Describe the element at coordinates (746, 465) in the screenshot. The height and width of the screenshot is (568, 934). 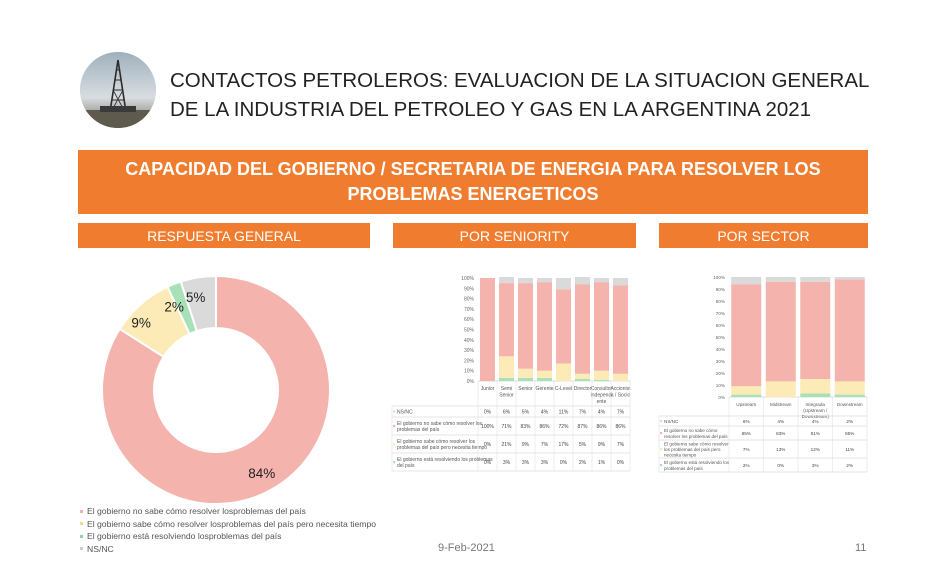
I see `table-cell: 2%` at that location.